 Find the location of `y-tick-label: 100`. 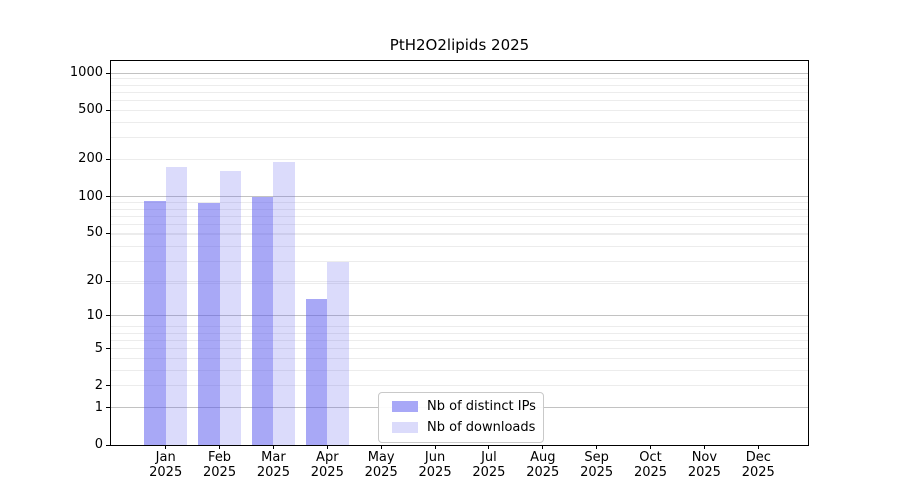

y-tick-label: 100 is located at coordinates (90, 196).